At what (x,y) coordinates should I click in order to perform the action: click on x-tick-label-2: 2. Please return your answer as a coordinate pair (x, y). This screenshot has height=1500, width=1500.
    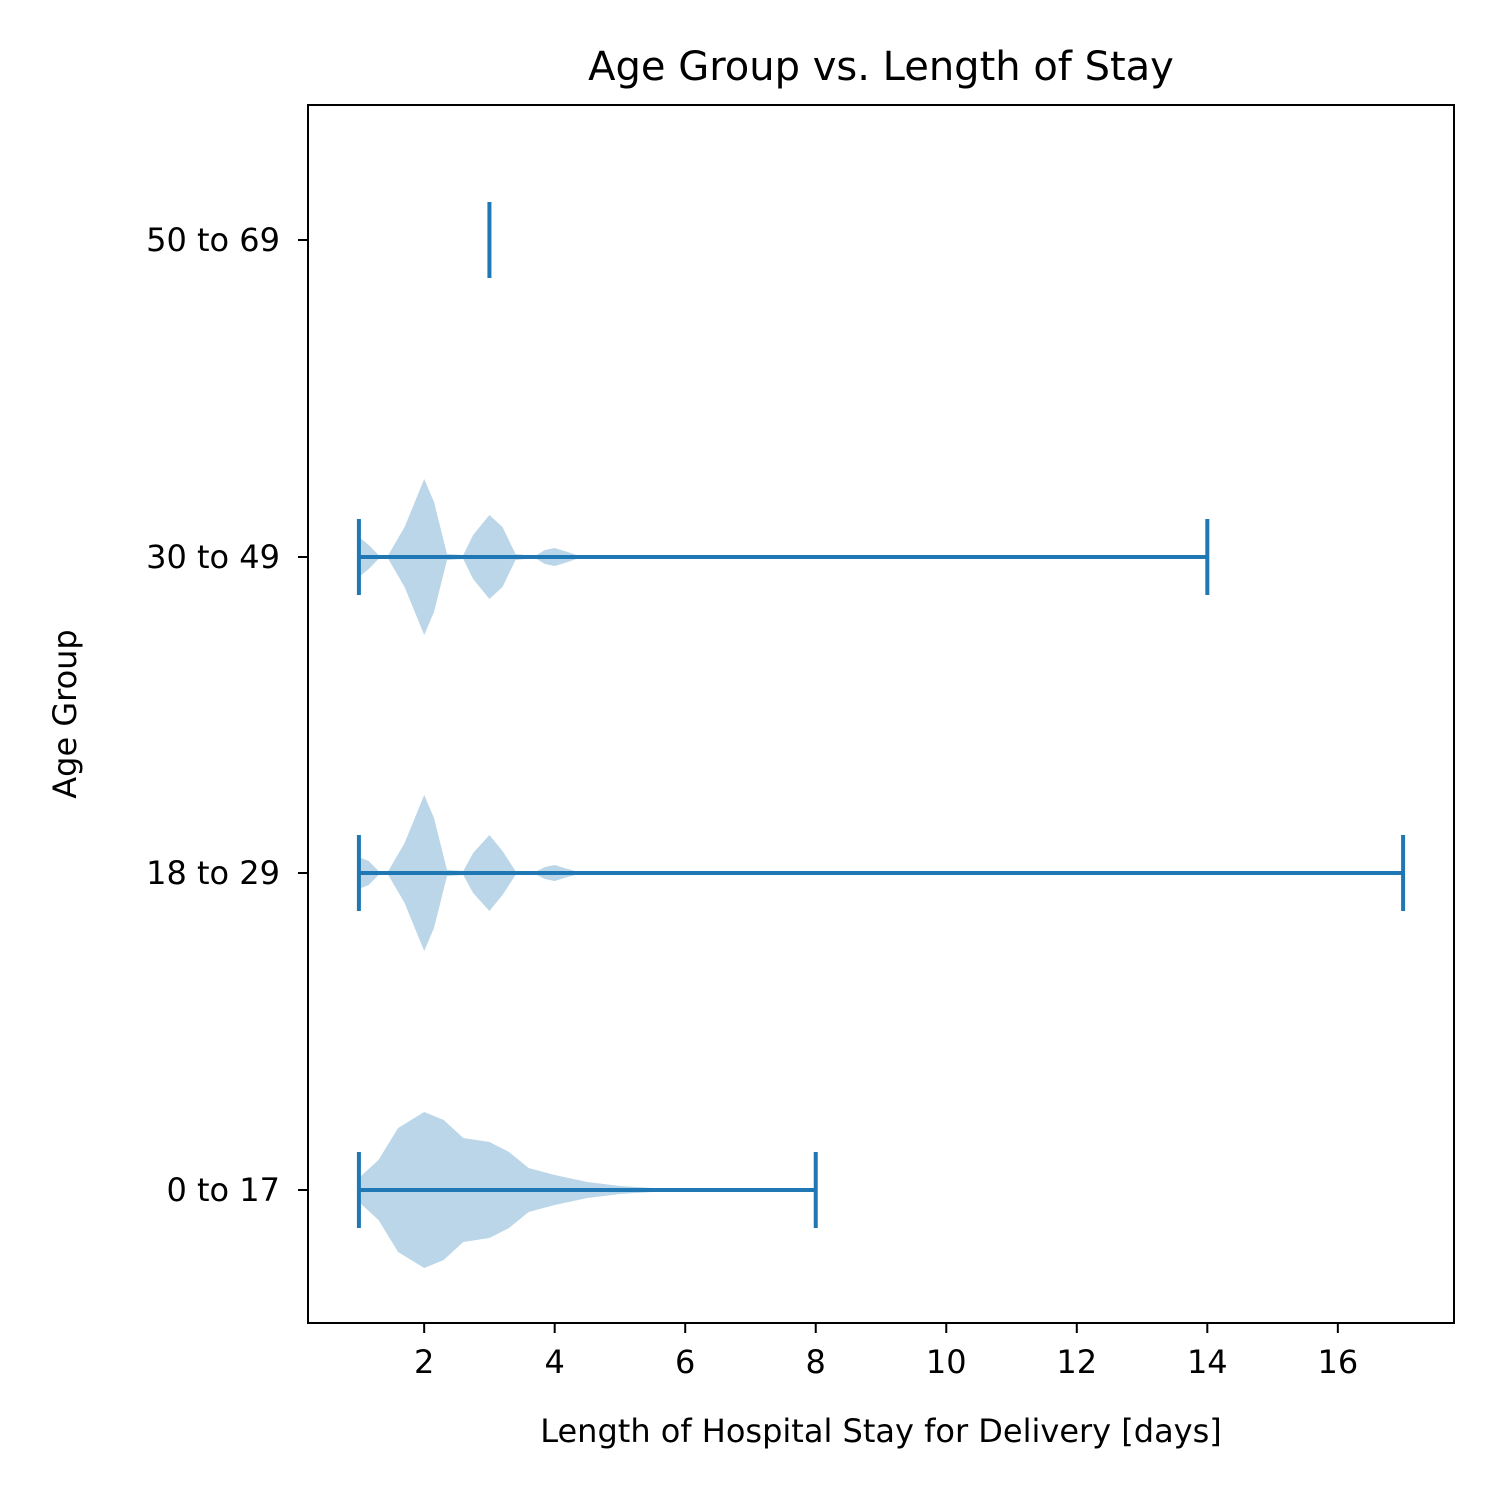
    Looking at the image, I should click on (424, 1362).